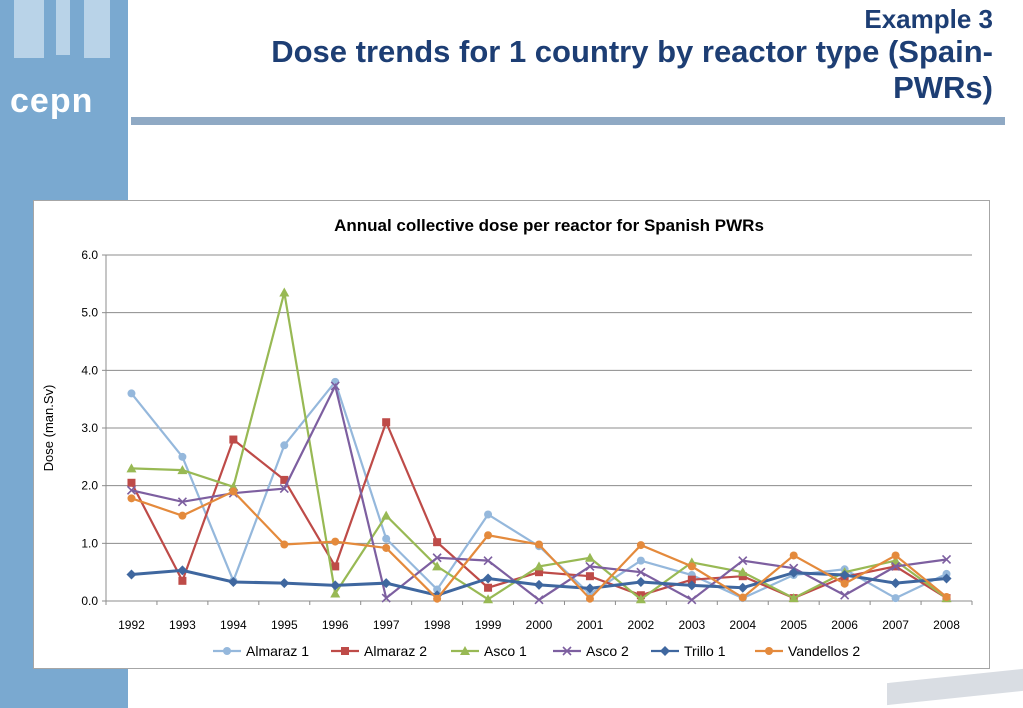 The height and width of the screenshot is (708, 1023). What do you see at coordinates (89, 486) in the screenshot?
I see `y-tick-label: 2.0` at bounding box center [89, 486].